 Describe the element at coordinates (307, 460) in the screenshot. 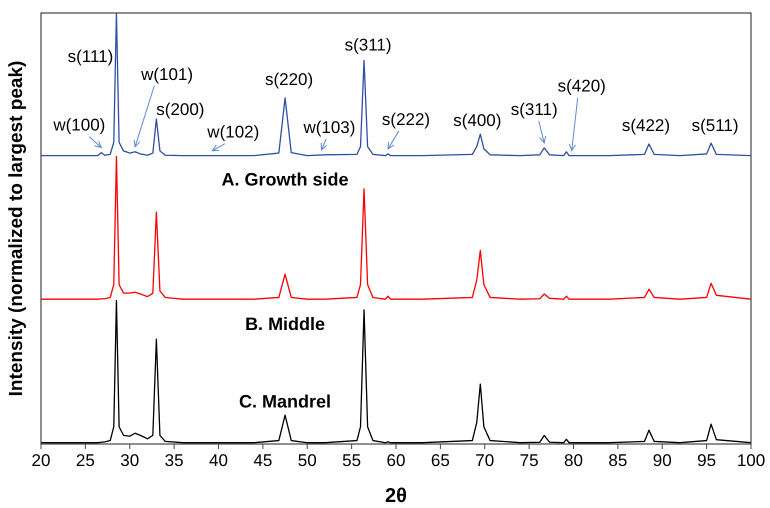

I see `x-tick-label: 50` at that location.